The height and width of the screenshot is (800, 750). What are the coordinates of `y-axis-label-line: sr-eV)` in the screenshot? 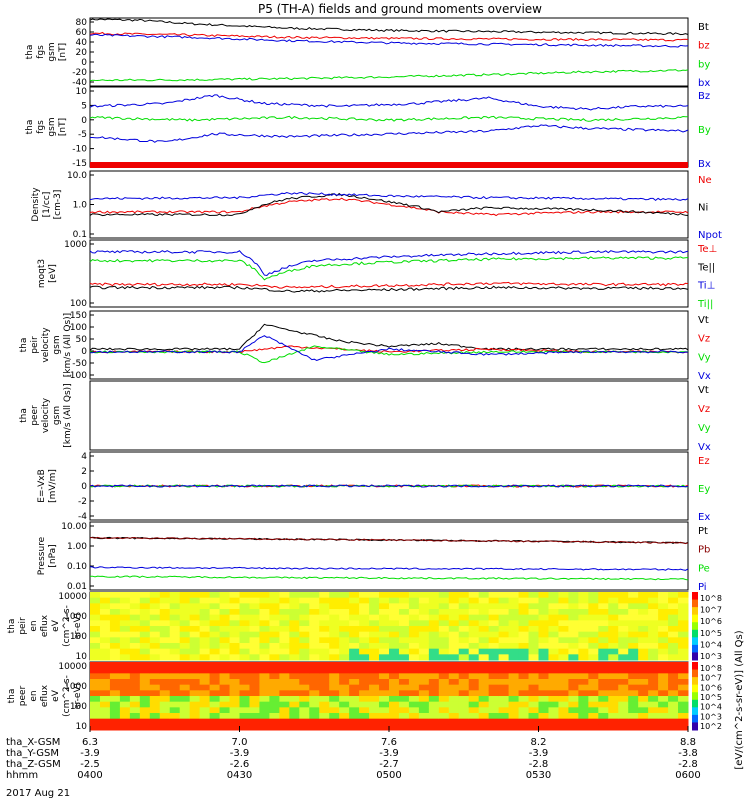 It's located at (78, 696).